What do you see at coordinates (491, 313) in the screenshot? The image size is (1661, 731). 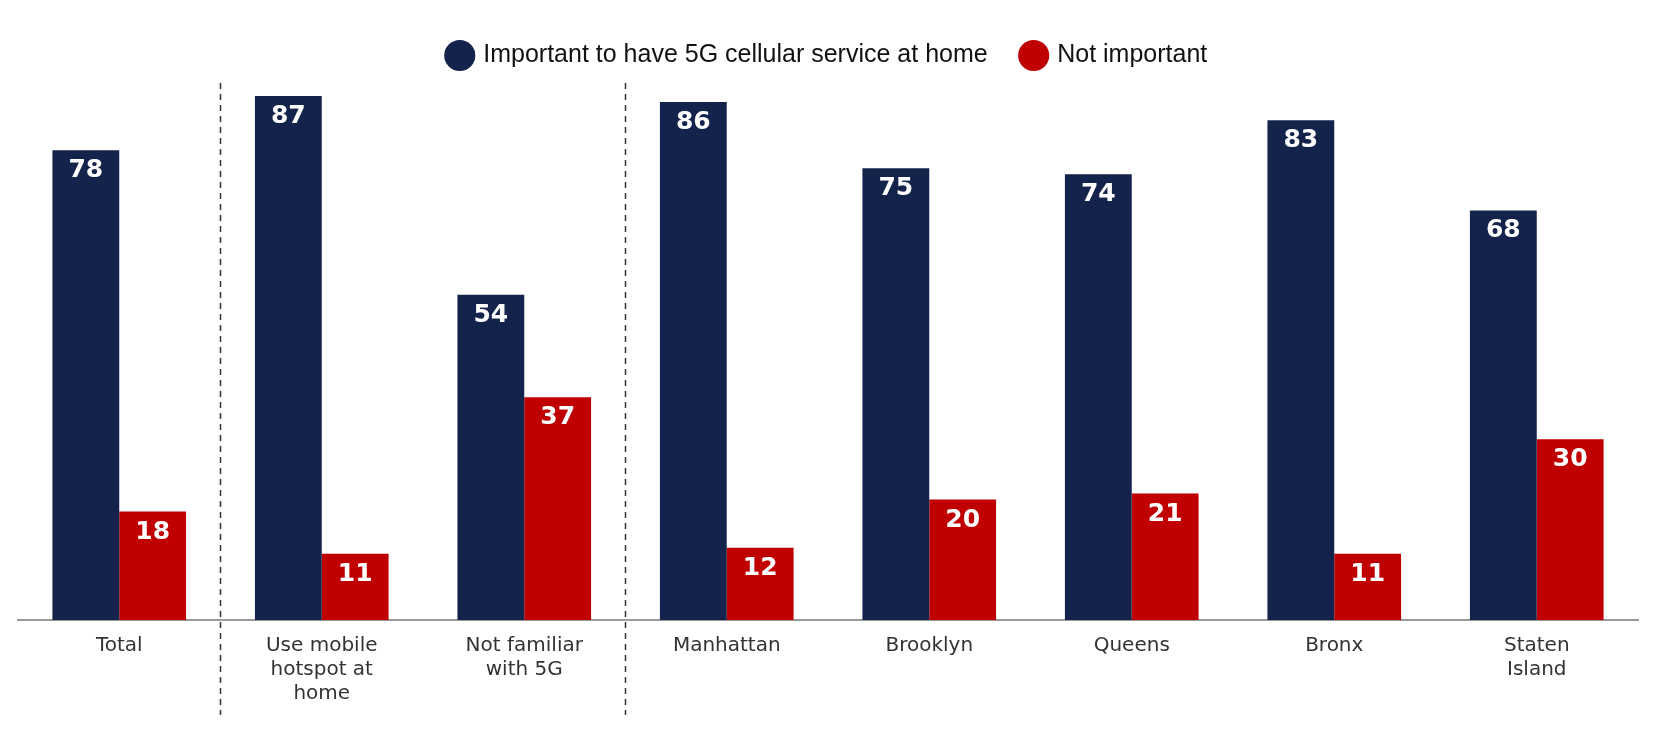 I see `data-label: 54` at bounding box center [491, 313].